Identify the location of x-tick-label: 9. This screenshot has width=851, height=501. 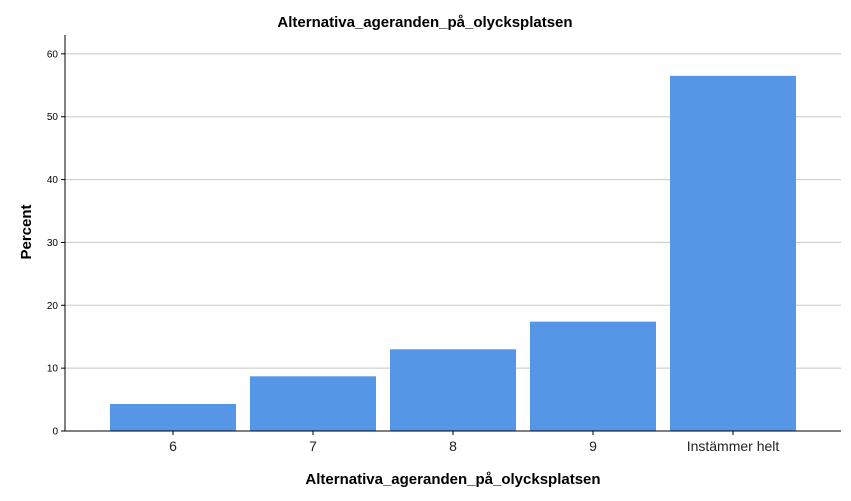
(593, 446).